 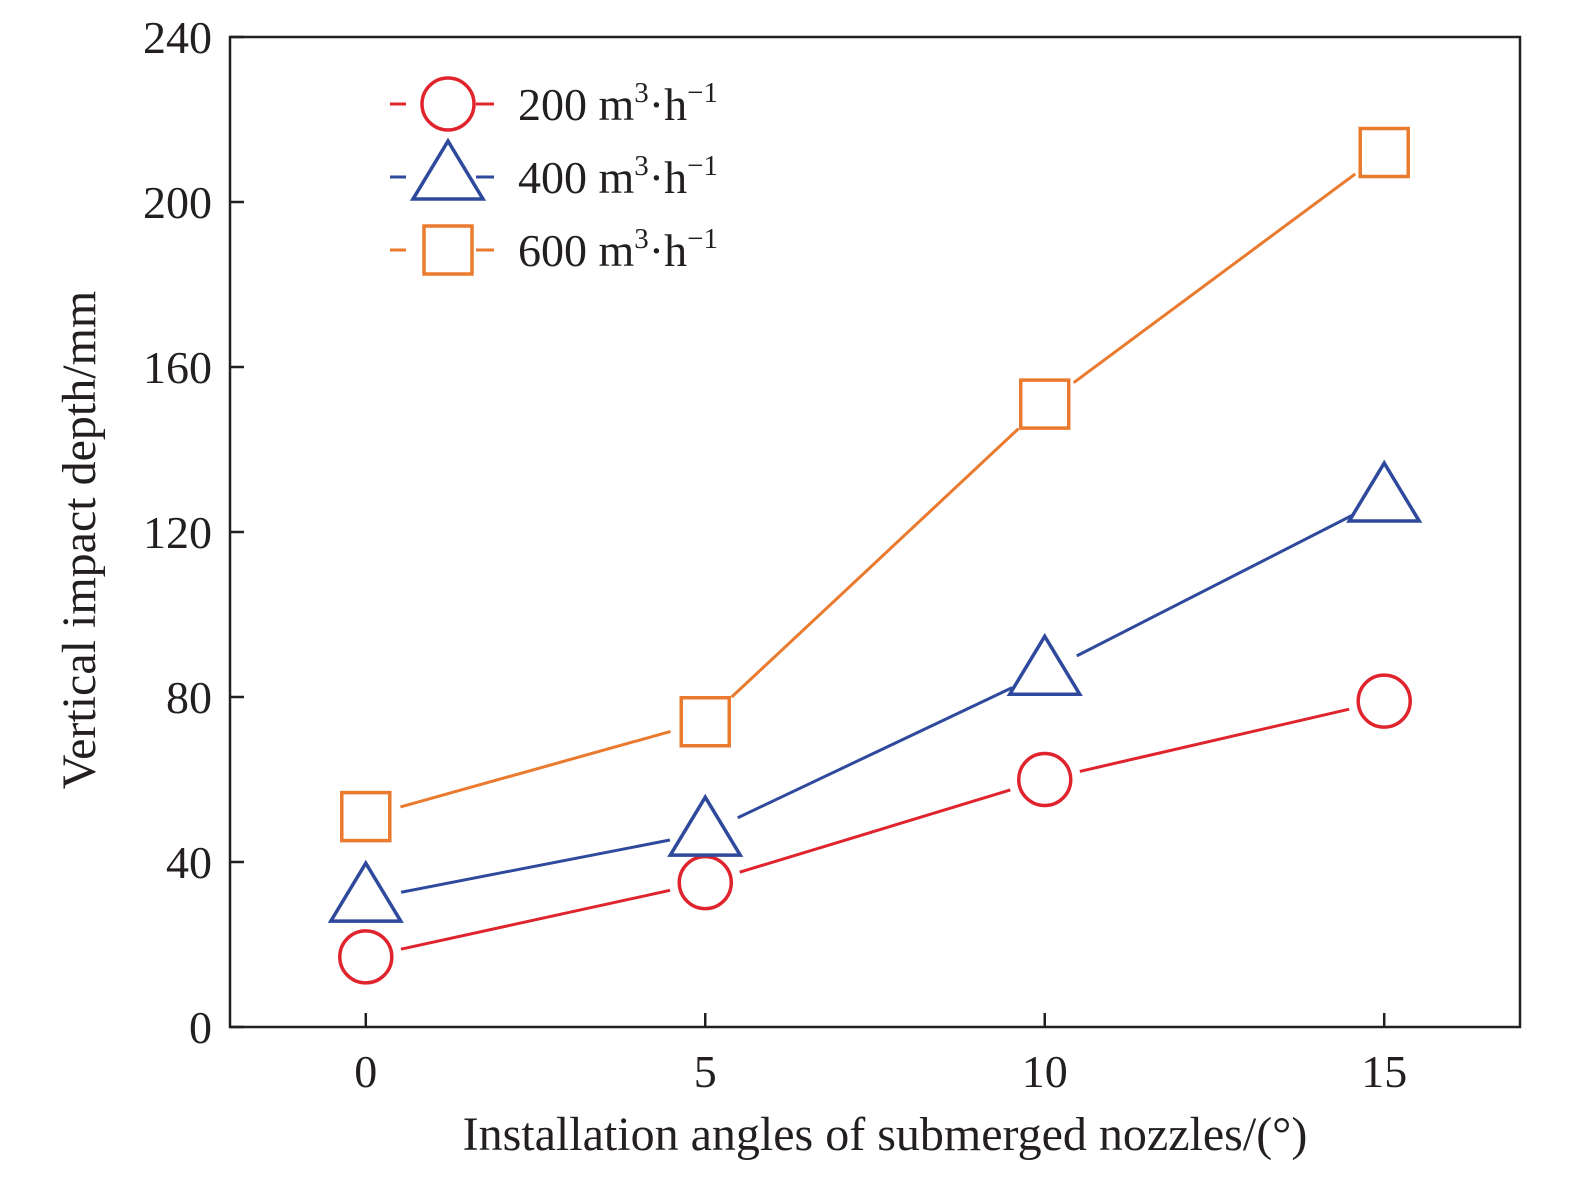 I want to click on legend-label: 600 m3·h−1, so click(x=618, y=249).